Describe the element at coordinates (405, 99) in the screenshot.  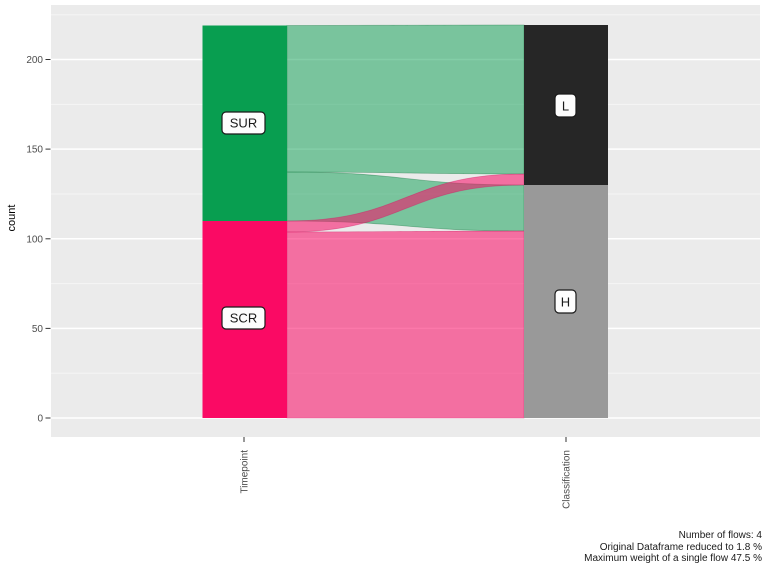
I see `flow-sur-to-l` at that location.